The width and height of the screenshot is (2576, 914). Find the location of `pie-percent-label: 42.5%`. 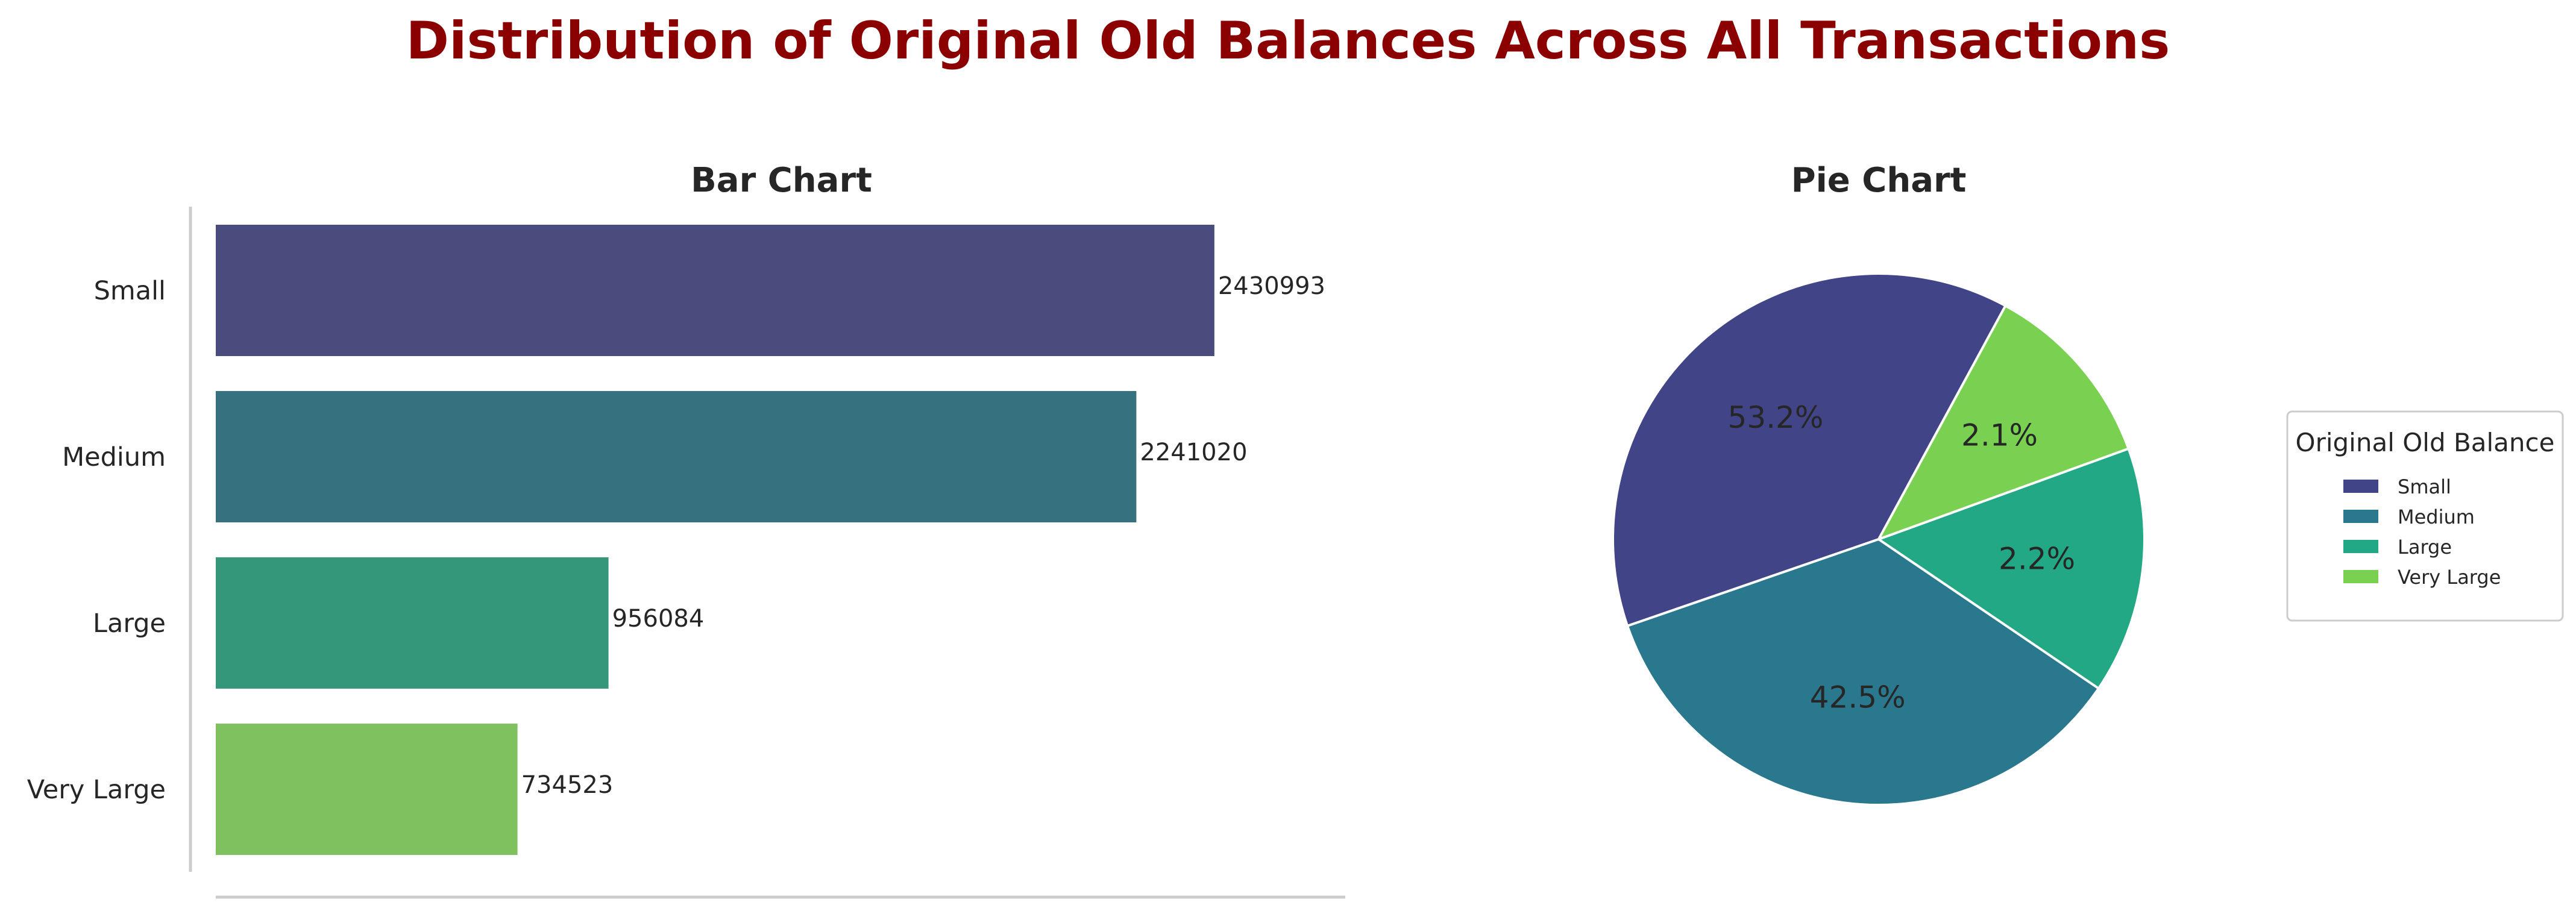

pie-percent-label: 42.5% is located at coordinates (1858, 697).